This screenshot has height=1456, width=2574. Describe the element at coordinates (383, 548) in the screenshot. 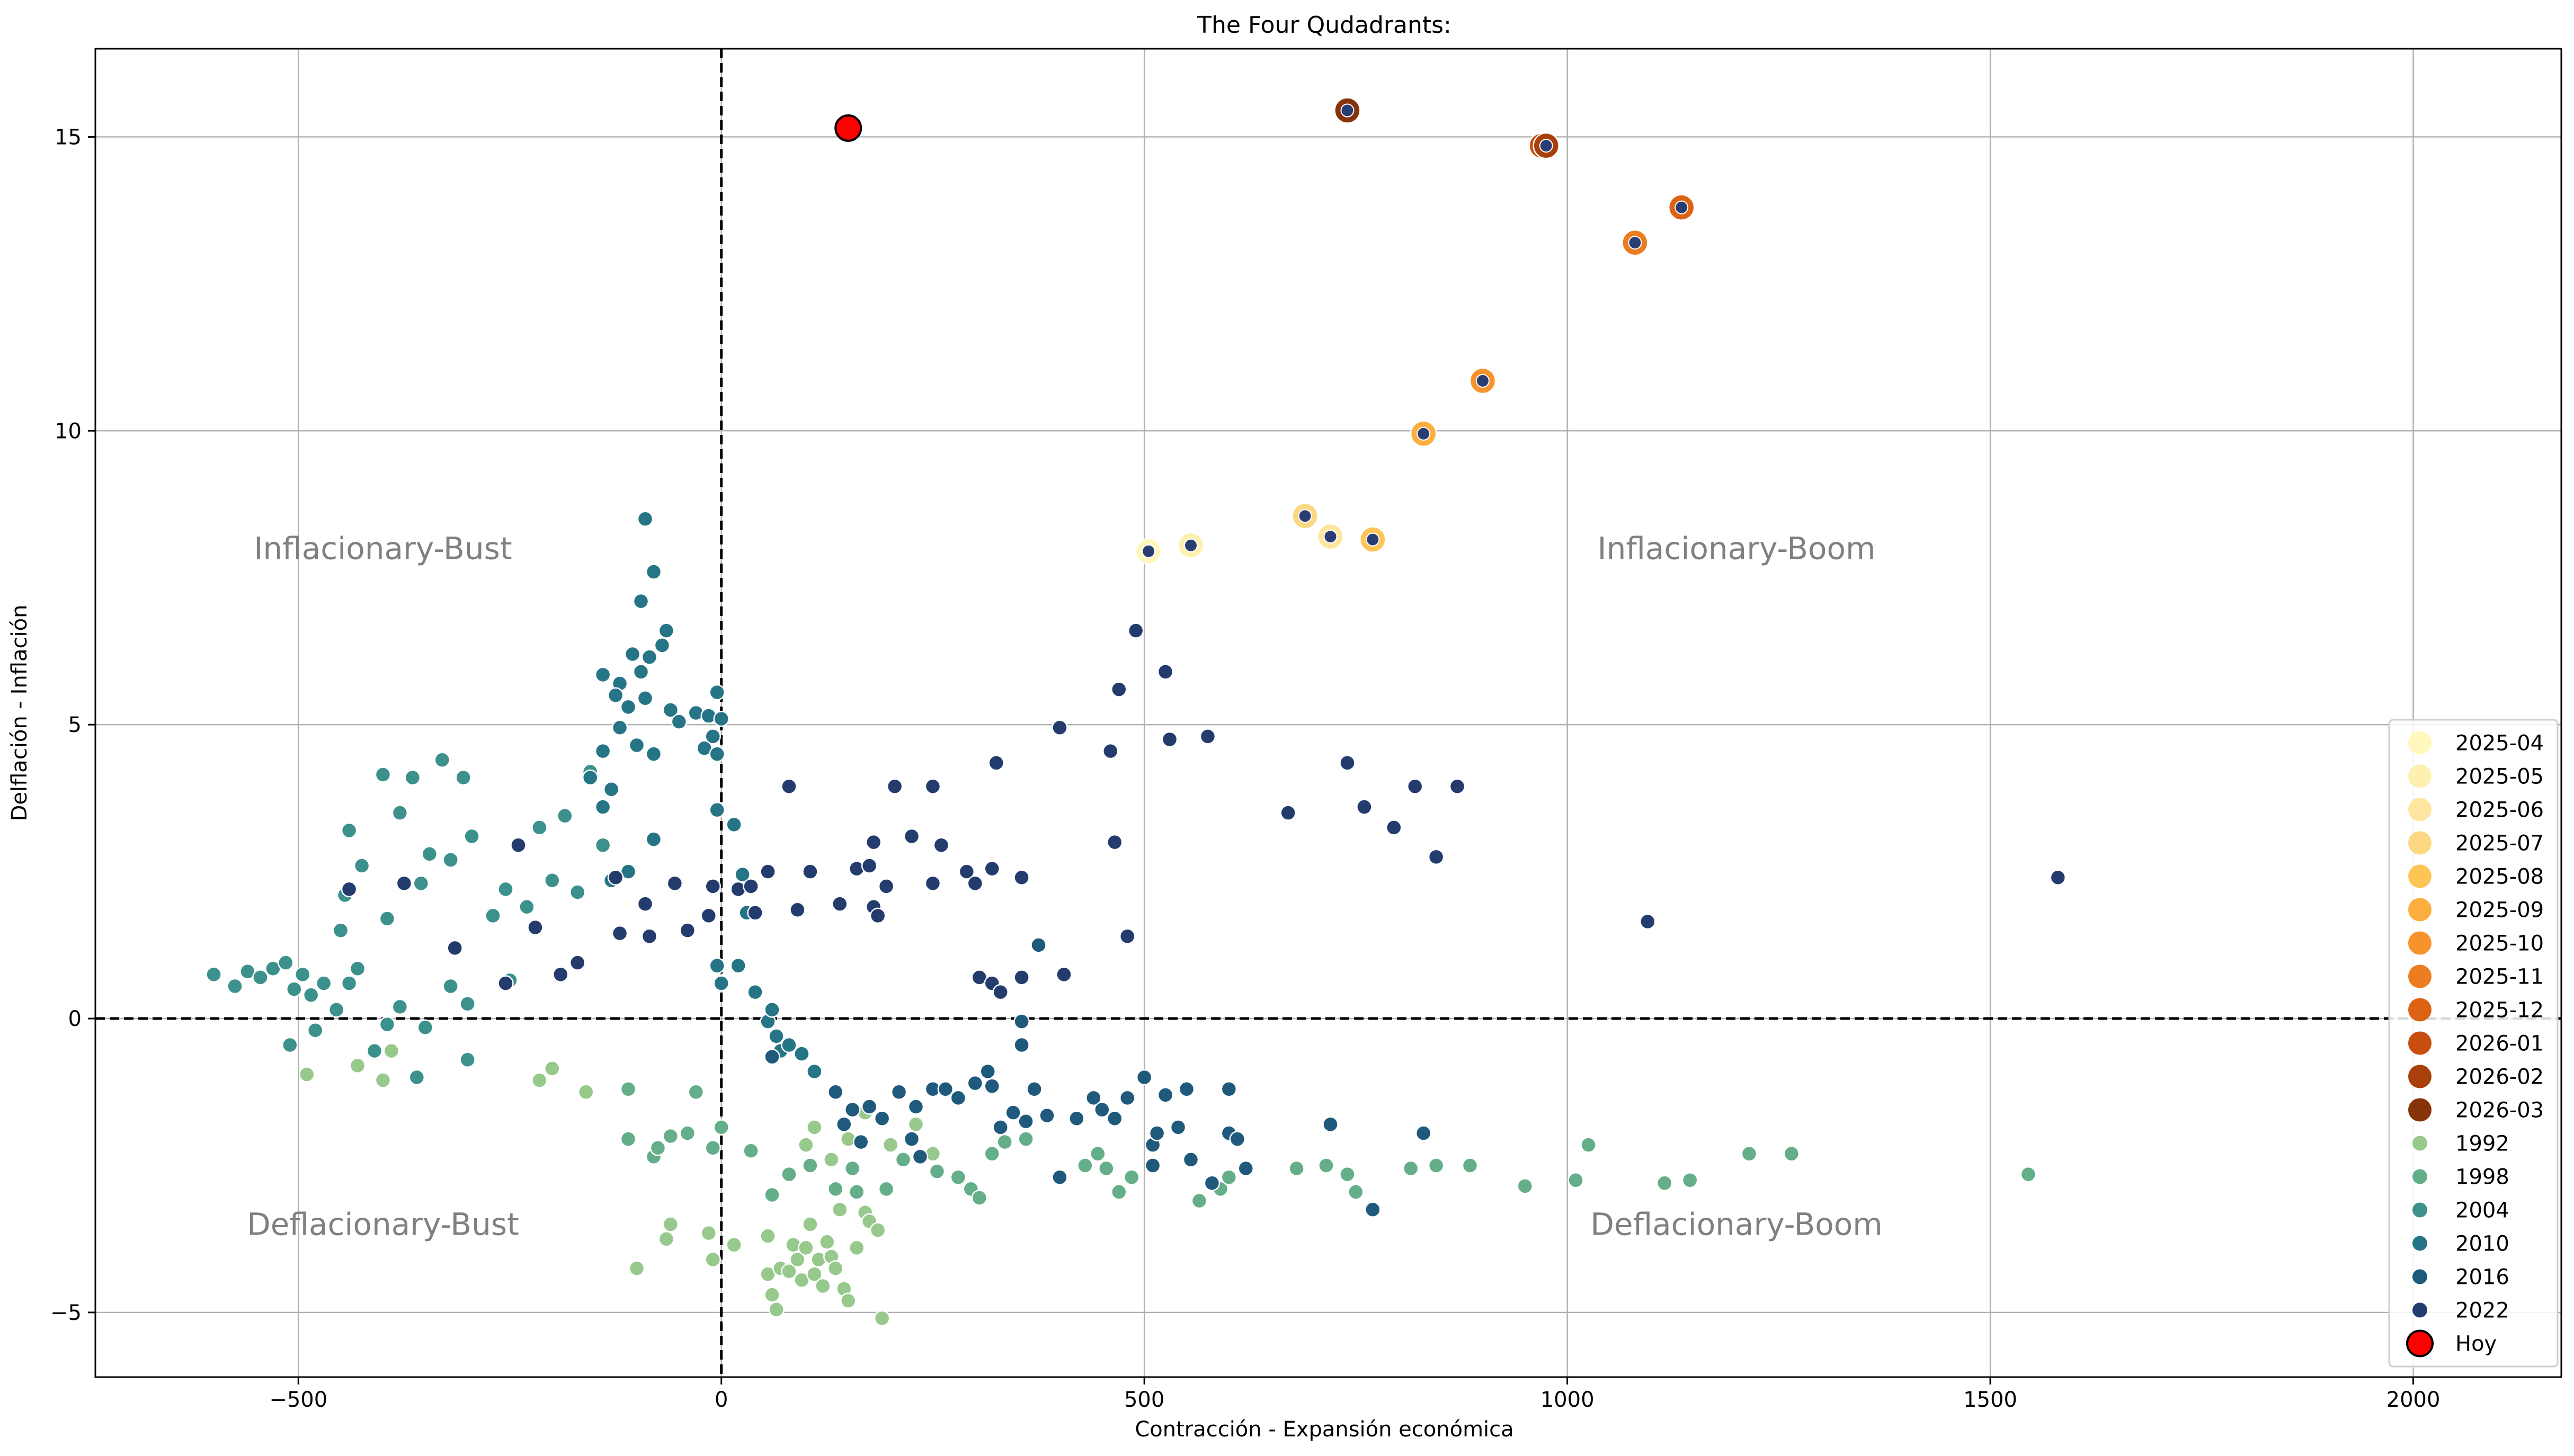

I see `quadrant-label: Inflacionary-Bust` at that location.